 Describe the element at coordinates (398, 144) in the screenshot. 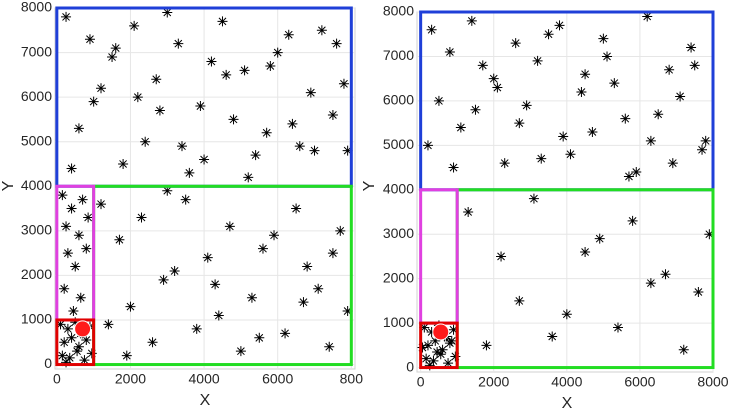

I see `y-tick-label: 5000` at that location.